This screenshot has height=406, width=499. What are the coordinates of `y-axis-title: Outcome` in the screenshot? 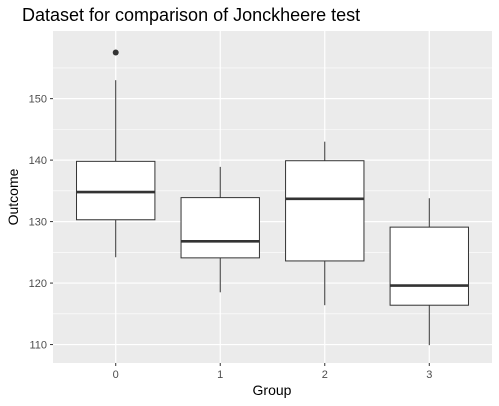 It's located at (13, 196).